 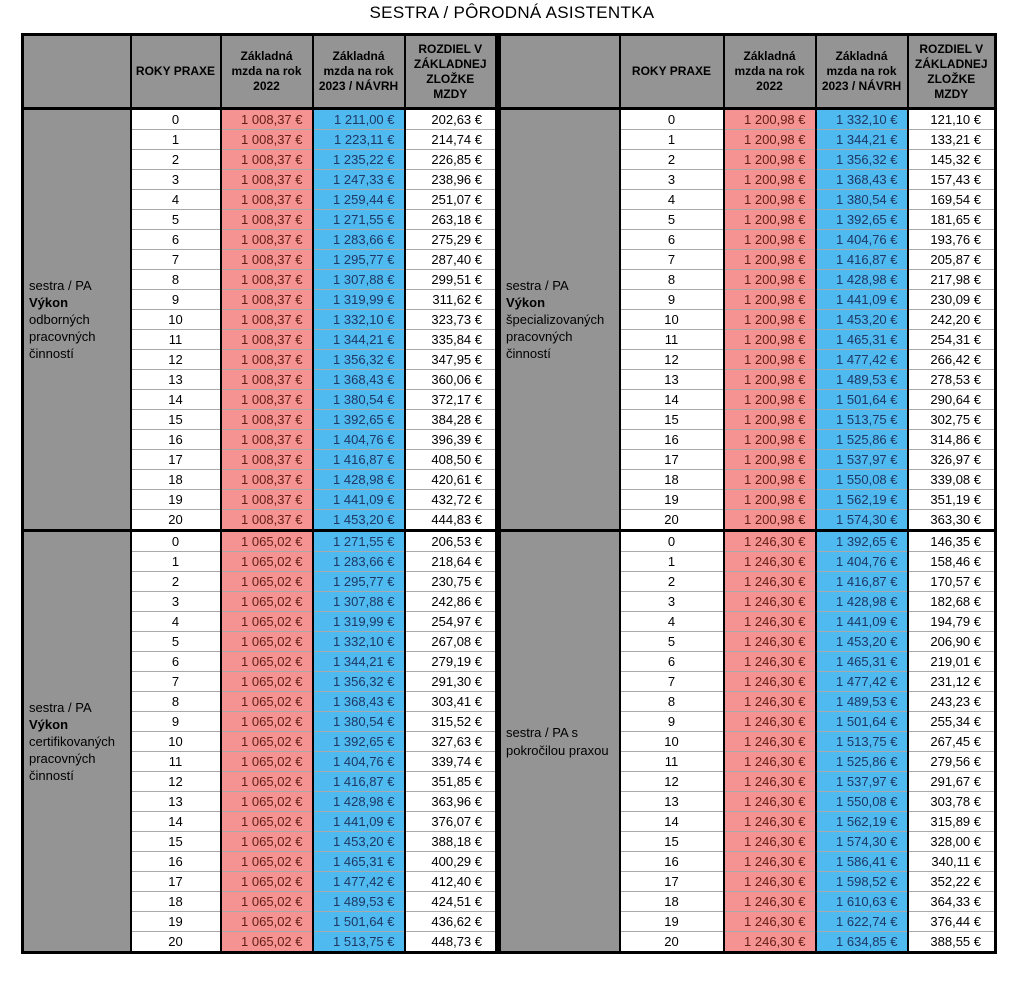 I want to click on difference-cell: 303,78 €, so click(x=951, y=801).